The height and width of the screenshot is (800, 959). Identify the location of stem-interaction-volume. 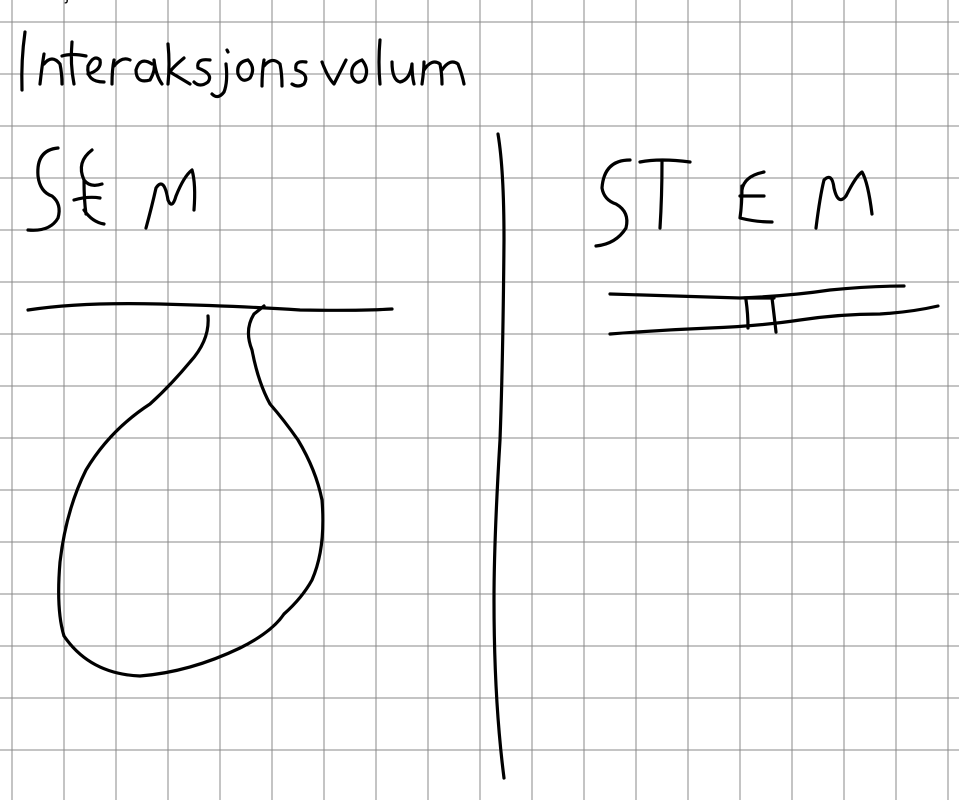
(760, 315).